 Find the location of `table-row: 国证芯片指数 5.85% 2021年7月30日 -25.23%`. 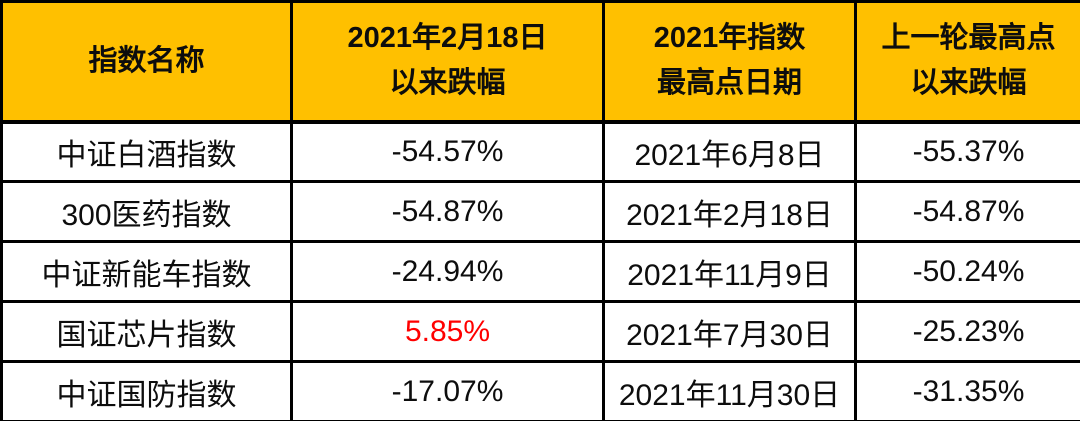

table-row: 国证芯片指数 5.85% 2021年7月30日 -25.23% is located at coordinates (540, 331).